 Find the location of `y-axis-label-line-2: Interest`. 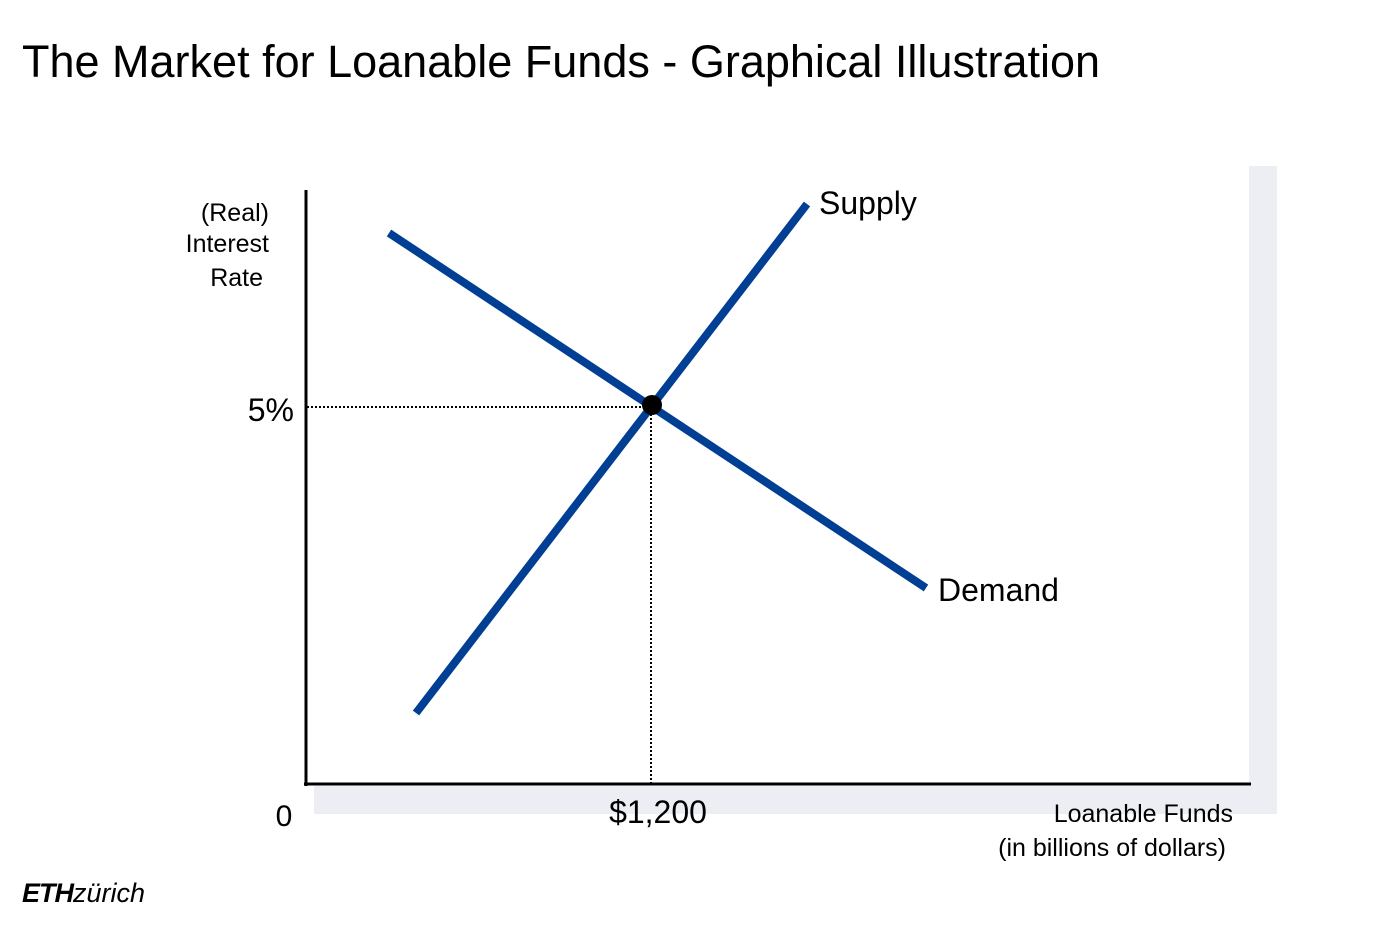

y-axis-label-line-2: Interest is located at coordinates (227, 244).